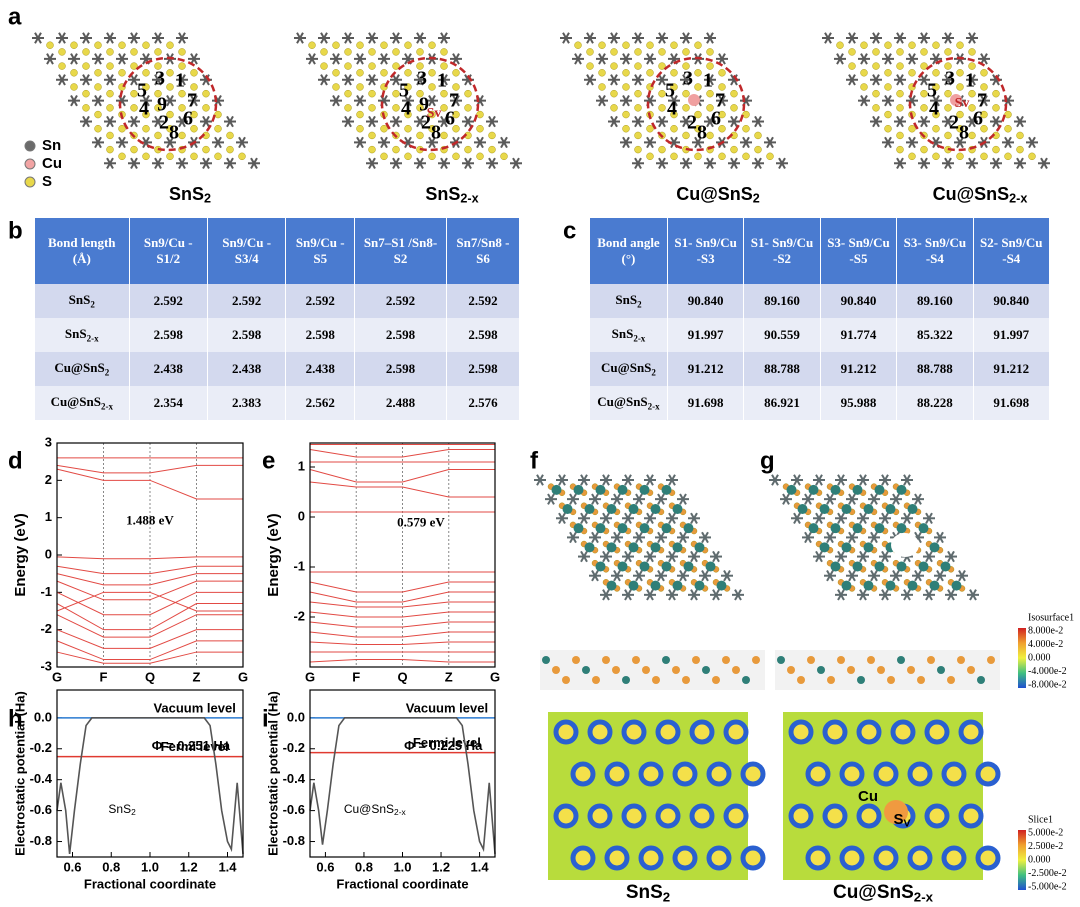 The image size is (1080, 907). What do you see at coordinates (1012, 369) in the screenshot?
I see `table-cell: 91.212` at bounding box center [1012, 369].